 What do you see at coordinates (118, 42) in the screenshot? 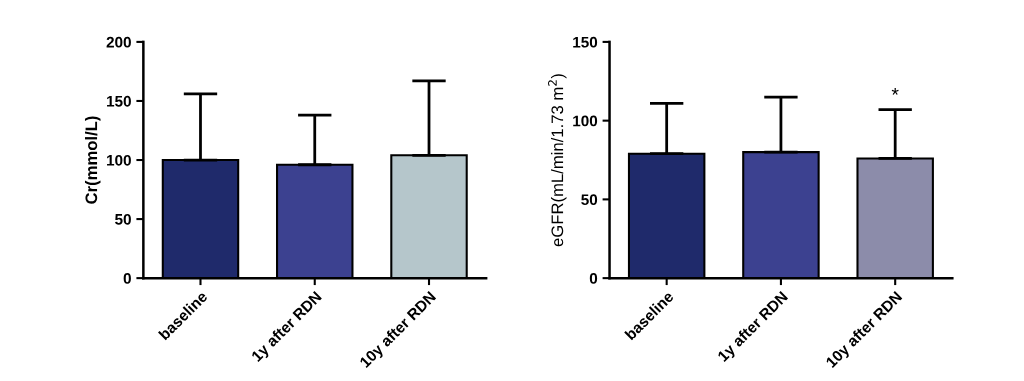
I see `y-tick-label: 200` at bounding box center [118, 42].